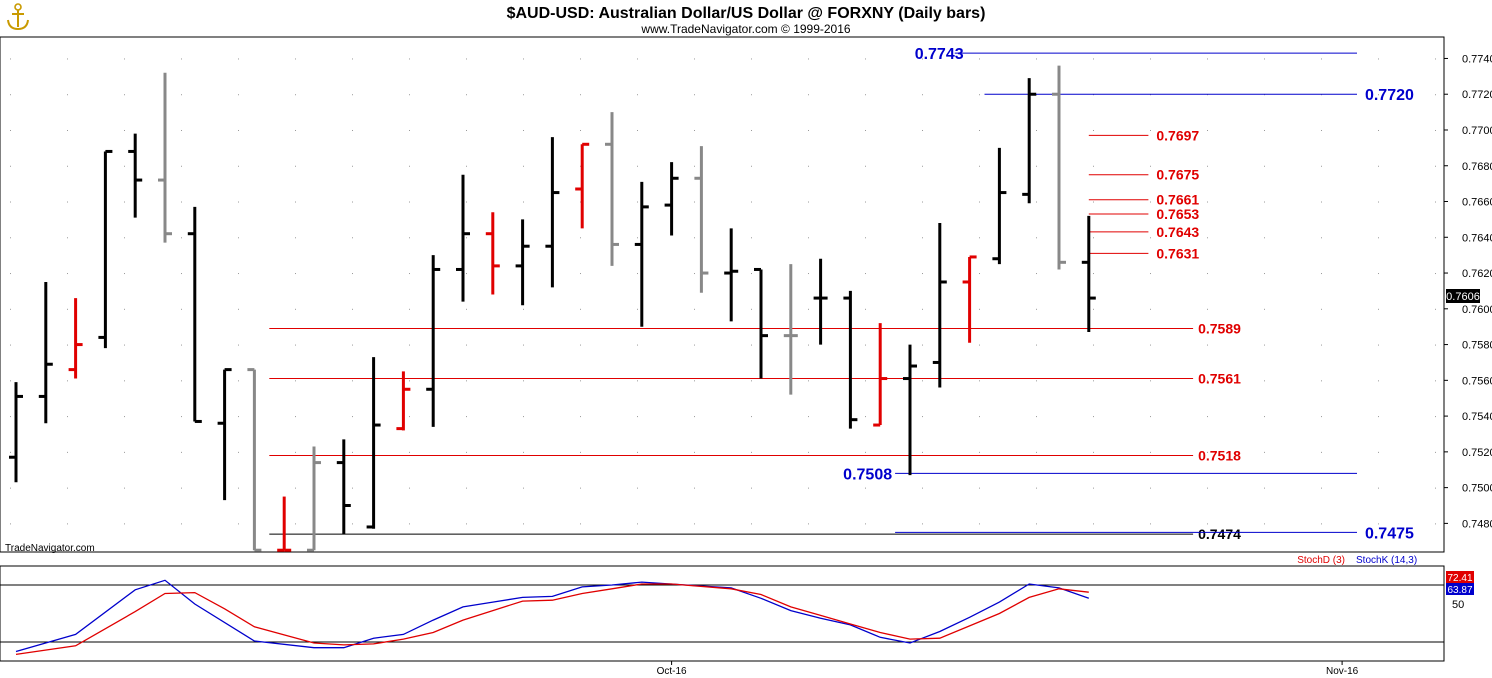 This screenshot has width=1492, height=678. What do you see at coordinates (1460, 589) in the screenshot?
I see `stoch-k-last-tag: 63.87` at bounding box center [1460, 589].